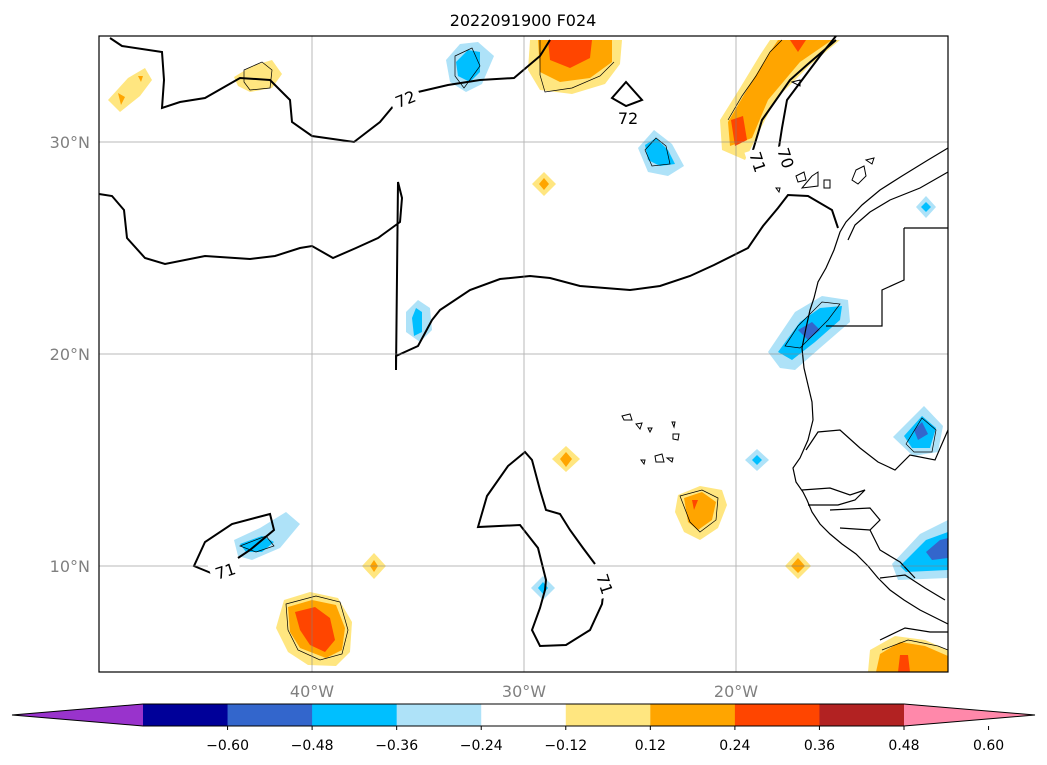  Describe the element at coordinates (481, 746) in the screenshot. I see `colorbar-tick-label: −0.24` at that location.